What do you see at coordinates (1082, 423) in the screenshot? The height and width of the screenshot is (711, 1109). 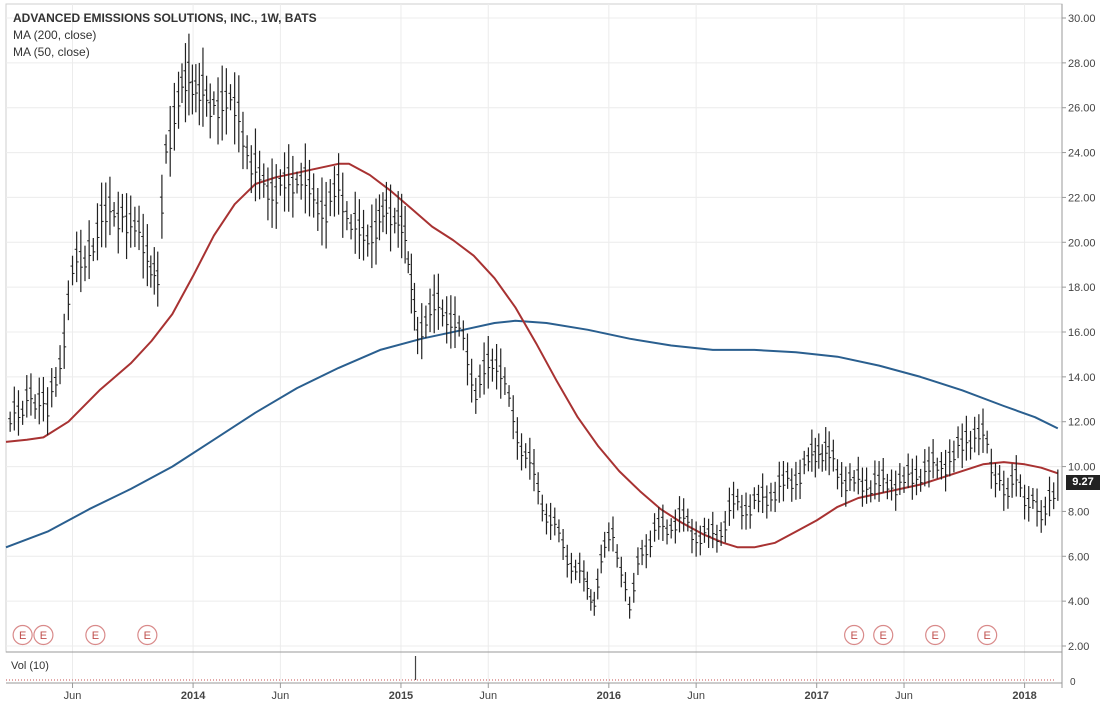 I see `y-tick-label: 12.00` at bounding box center [1082, 423].